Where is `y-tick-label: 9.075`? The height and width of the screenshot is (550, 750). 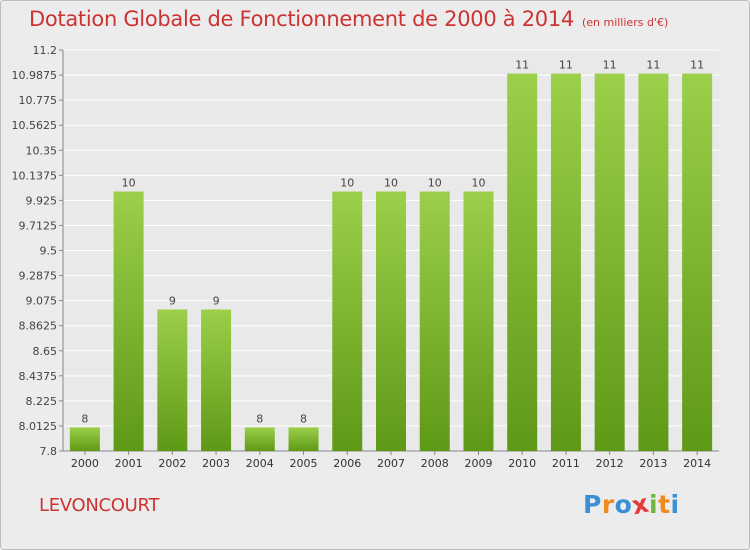
y-tick-label: 9.075 is located at coordinates (42, 301).